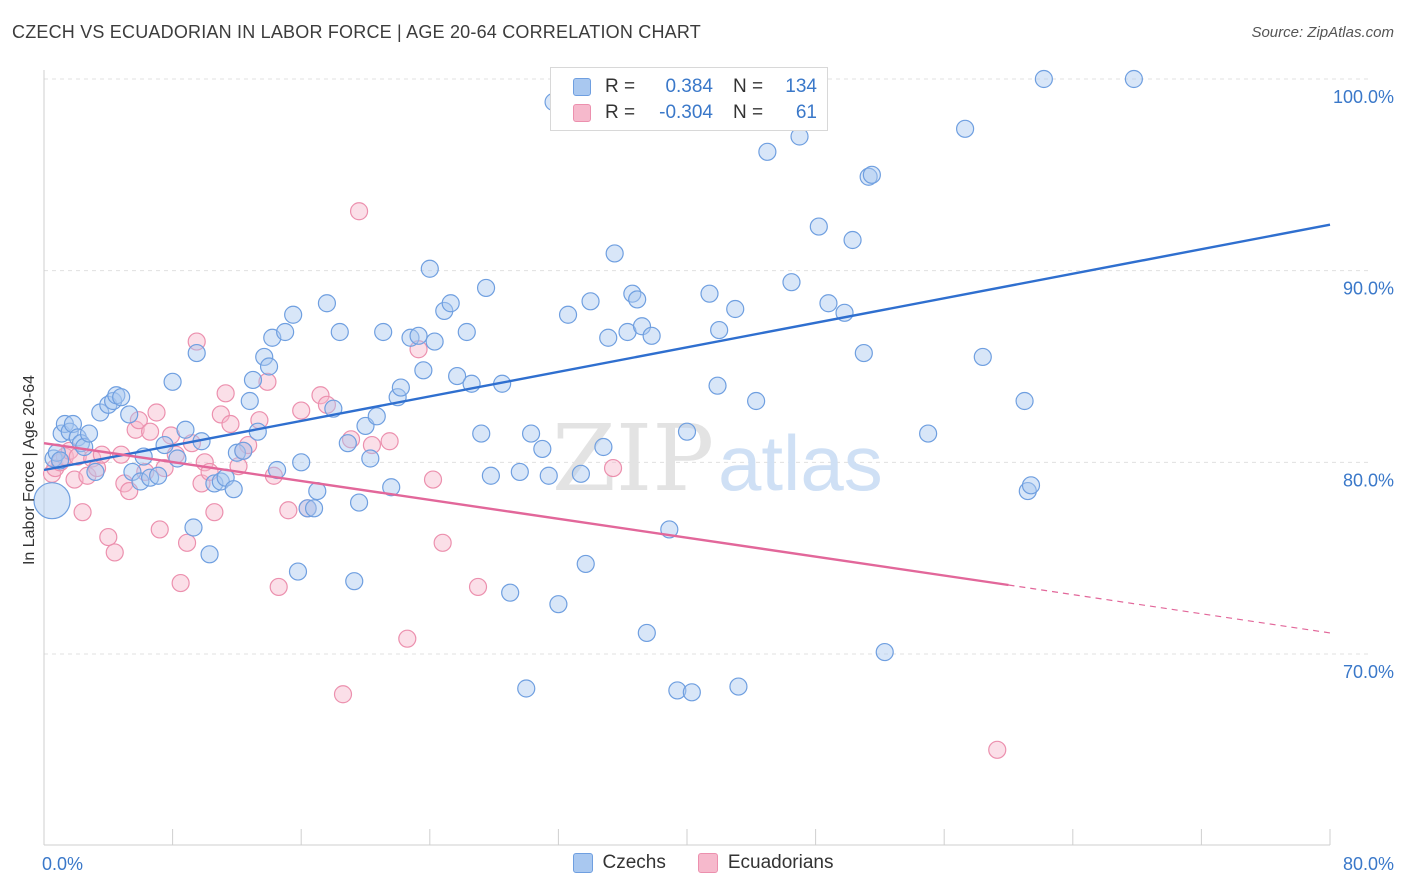 Image resolution: width=1406 pixels, height=892 pixels. I want to click on czech-swatch-icon, so click(582, 863).